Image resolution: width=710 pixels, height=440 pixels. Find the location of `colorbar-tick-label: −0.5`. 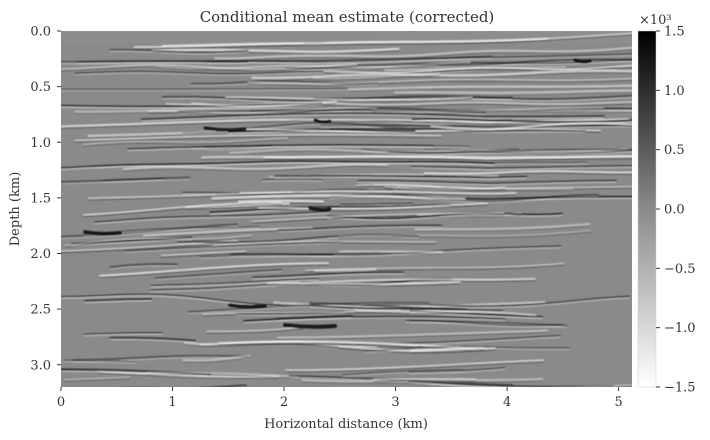

colorbar-tick-label: −0.5 is located at coordinates (680, 269).